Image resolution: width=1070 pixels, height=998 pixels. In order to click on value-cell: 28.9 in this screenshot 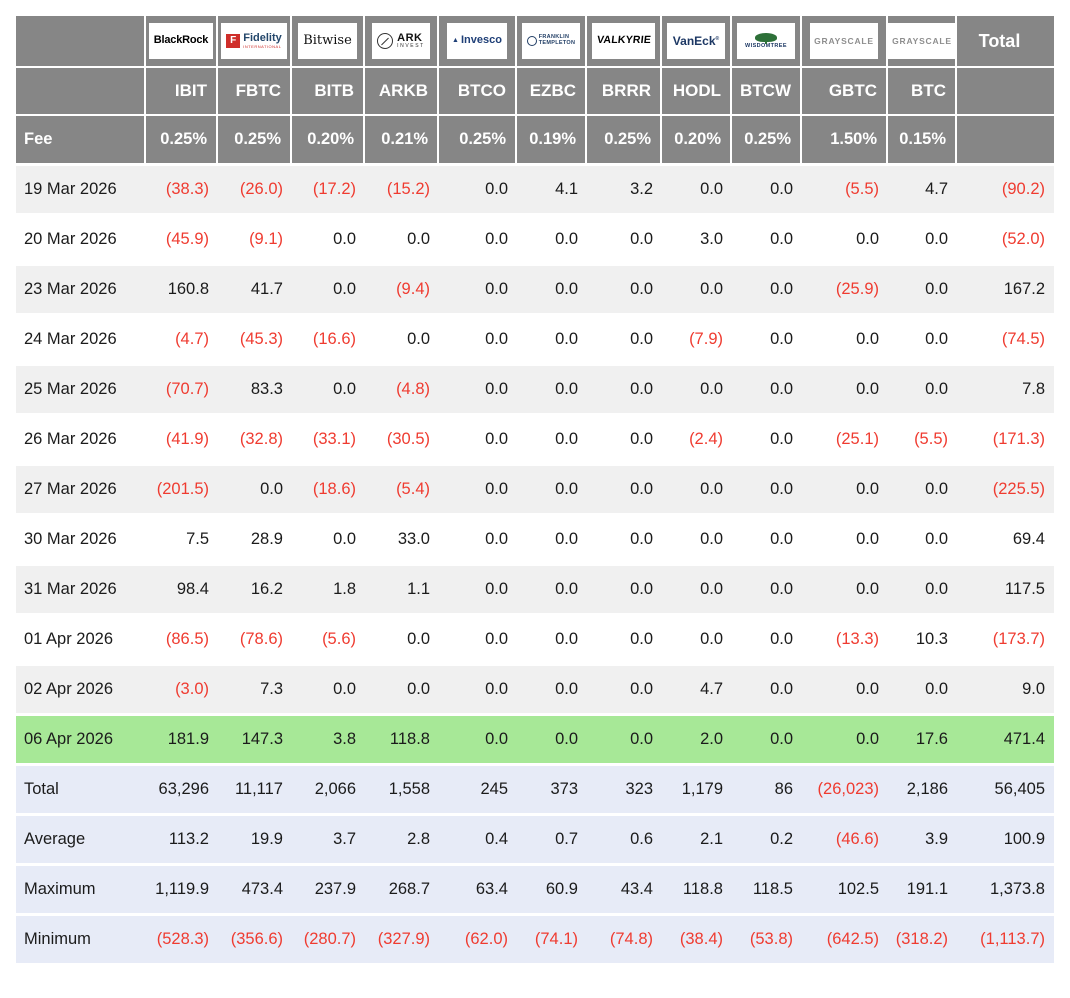, I will do `click(255, 541)`.